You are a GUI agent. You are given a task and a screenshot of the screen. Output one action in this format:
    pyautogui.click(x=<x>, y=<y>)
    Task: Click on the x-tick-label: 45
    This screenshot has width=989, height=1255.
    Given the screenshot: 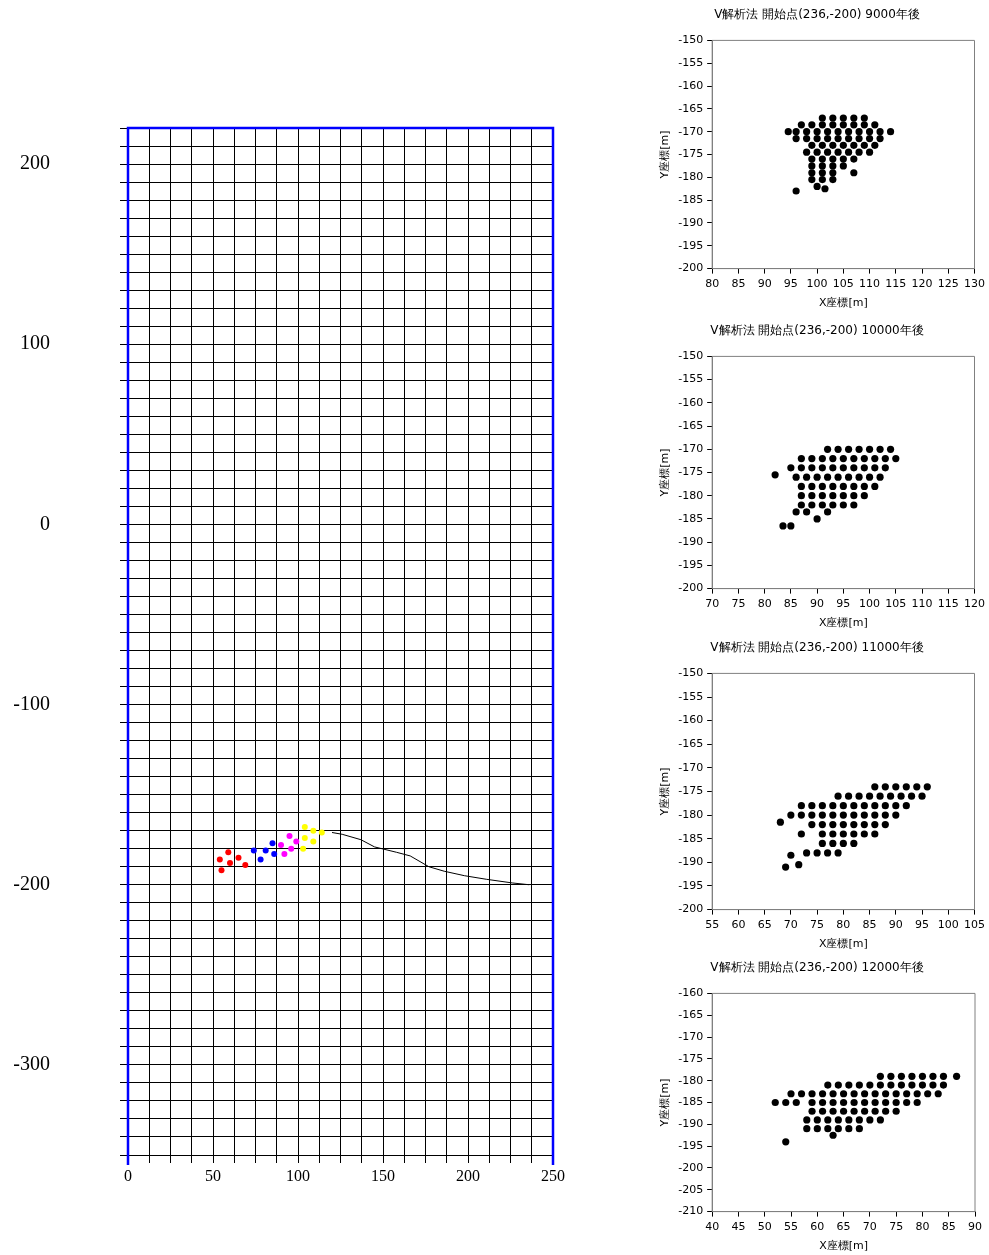 What is the action you would take?
    pyautogui.click(x=738, y=1227)
    